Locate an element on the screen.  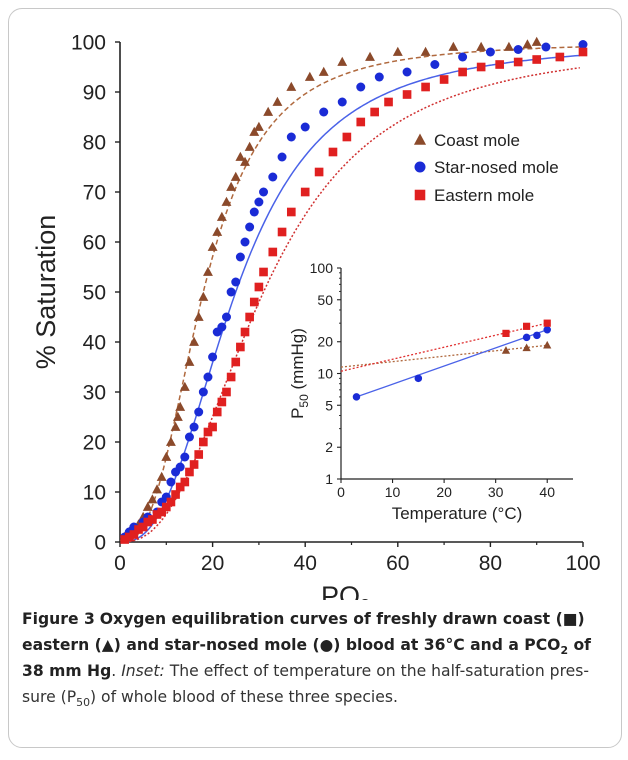
inset-x-axis-title: Temperature (°C) is located at coordinates (457, 513).